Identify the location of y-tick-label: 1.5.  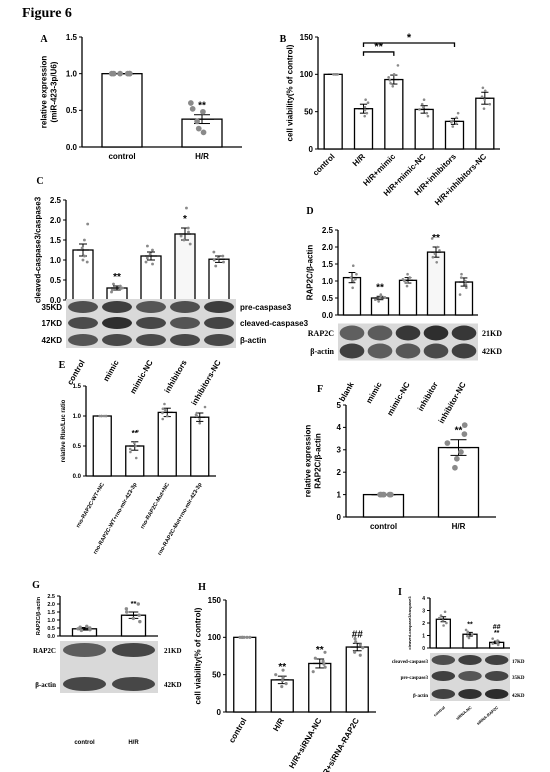
(51, 613).